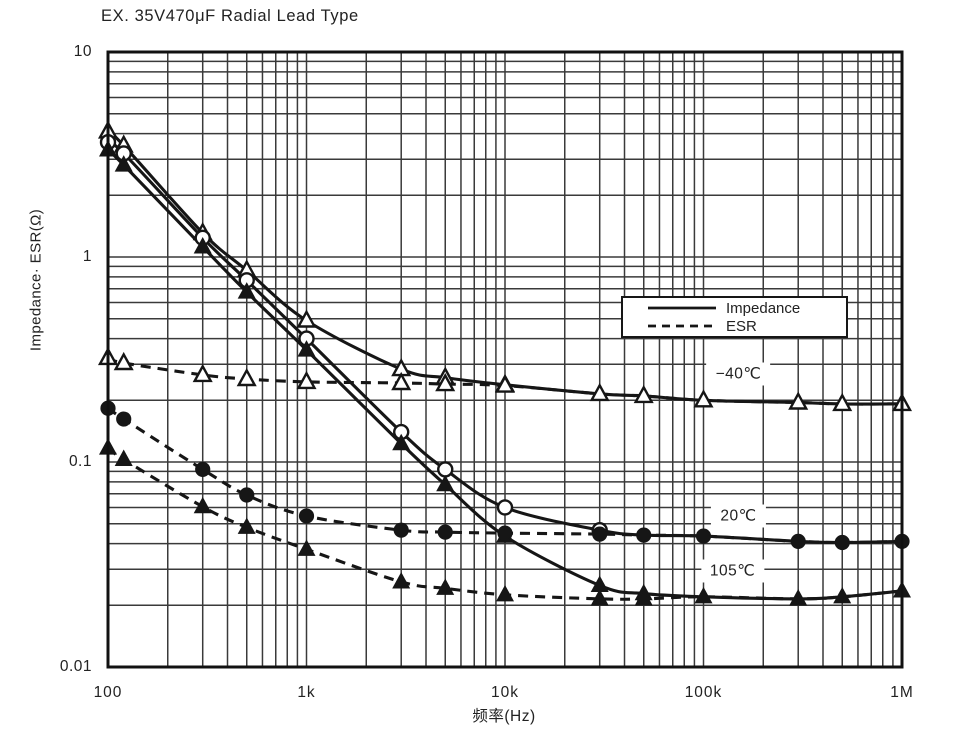  I want to click on legend-item-esr: ESR, so click(746, 326).